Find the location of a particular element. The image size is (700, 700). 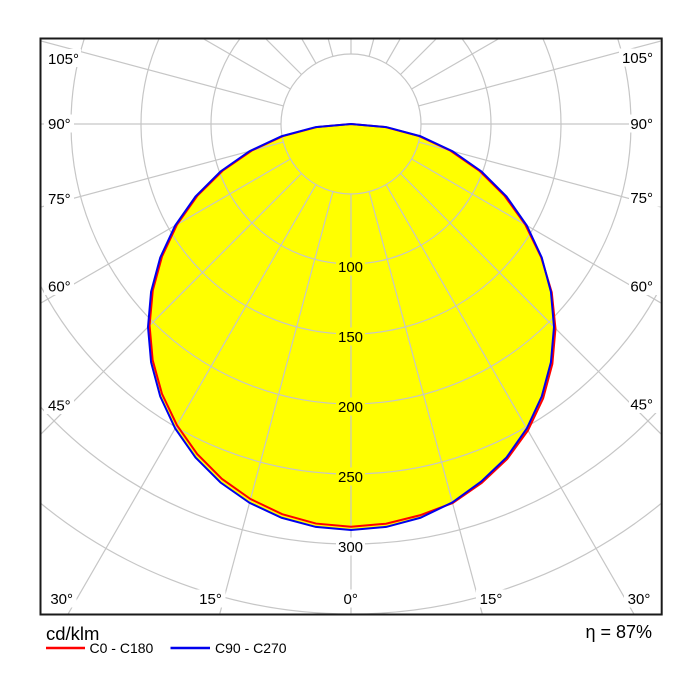

svg-text: 300 is located at coordinates (350, 547).